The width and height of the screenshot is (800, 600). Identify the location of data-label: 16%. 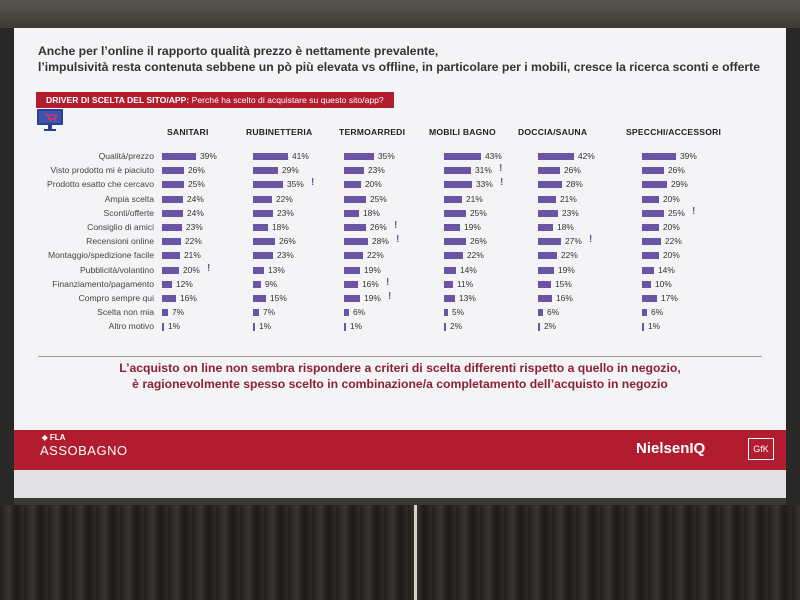
(370, 283).